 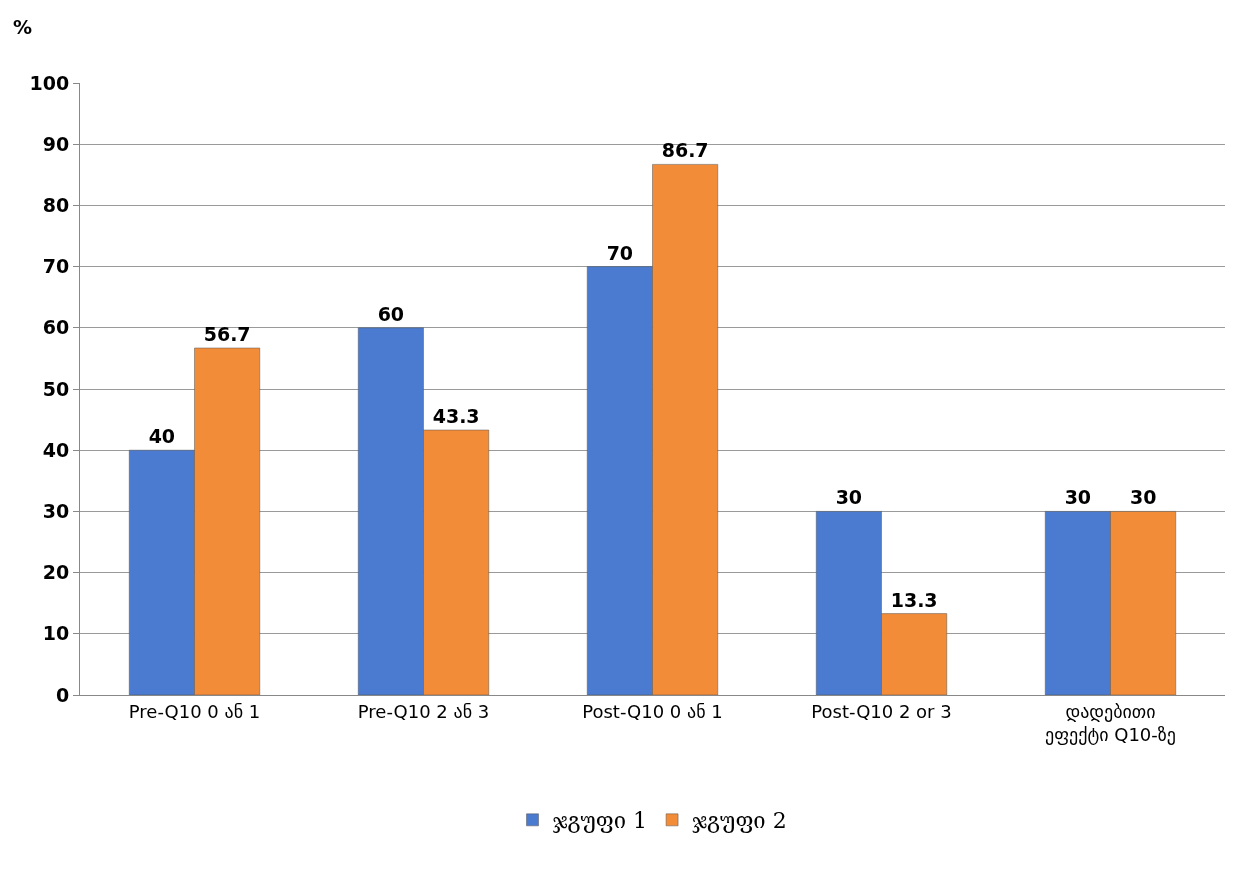 I want to click on y-axis-title: %, so click(x=23, y=27).